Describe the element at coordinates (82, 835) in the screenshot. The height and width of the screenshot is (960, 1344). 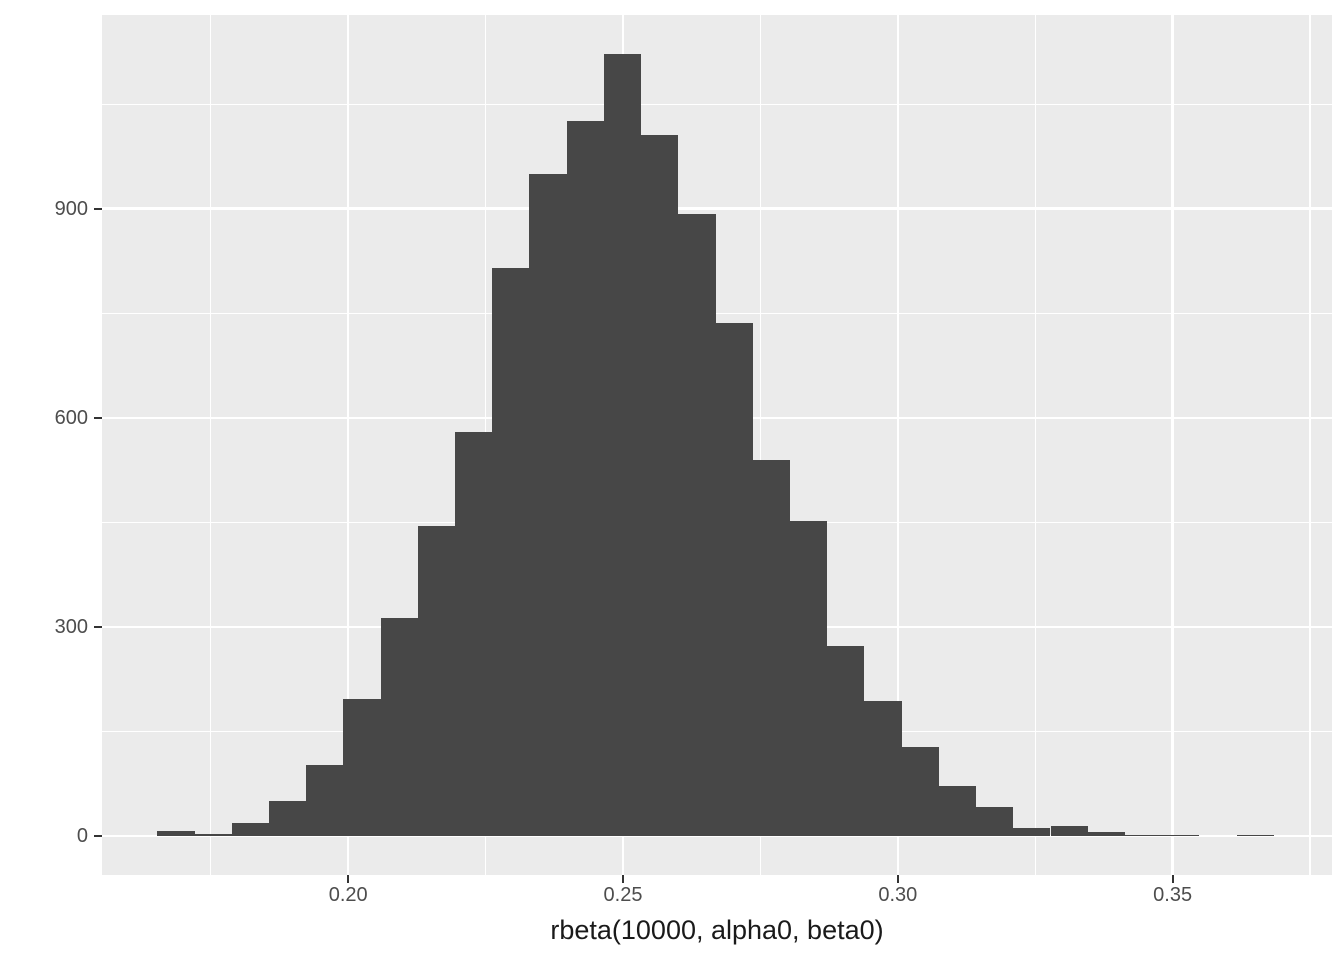
I see `y-tick-label: 0` at that location.